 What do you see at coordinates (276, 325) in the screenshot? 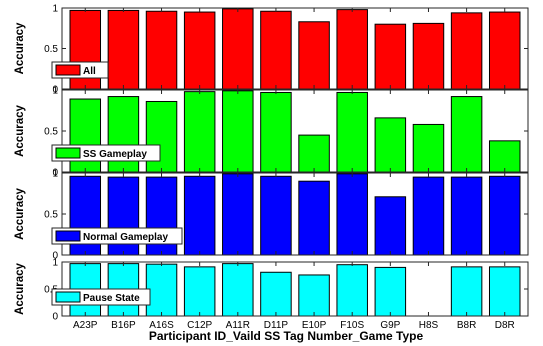
I see `x-tick-label-D11P: D11P` at bounding box center [276, 325].